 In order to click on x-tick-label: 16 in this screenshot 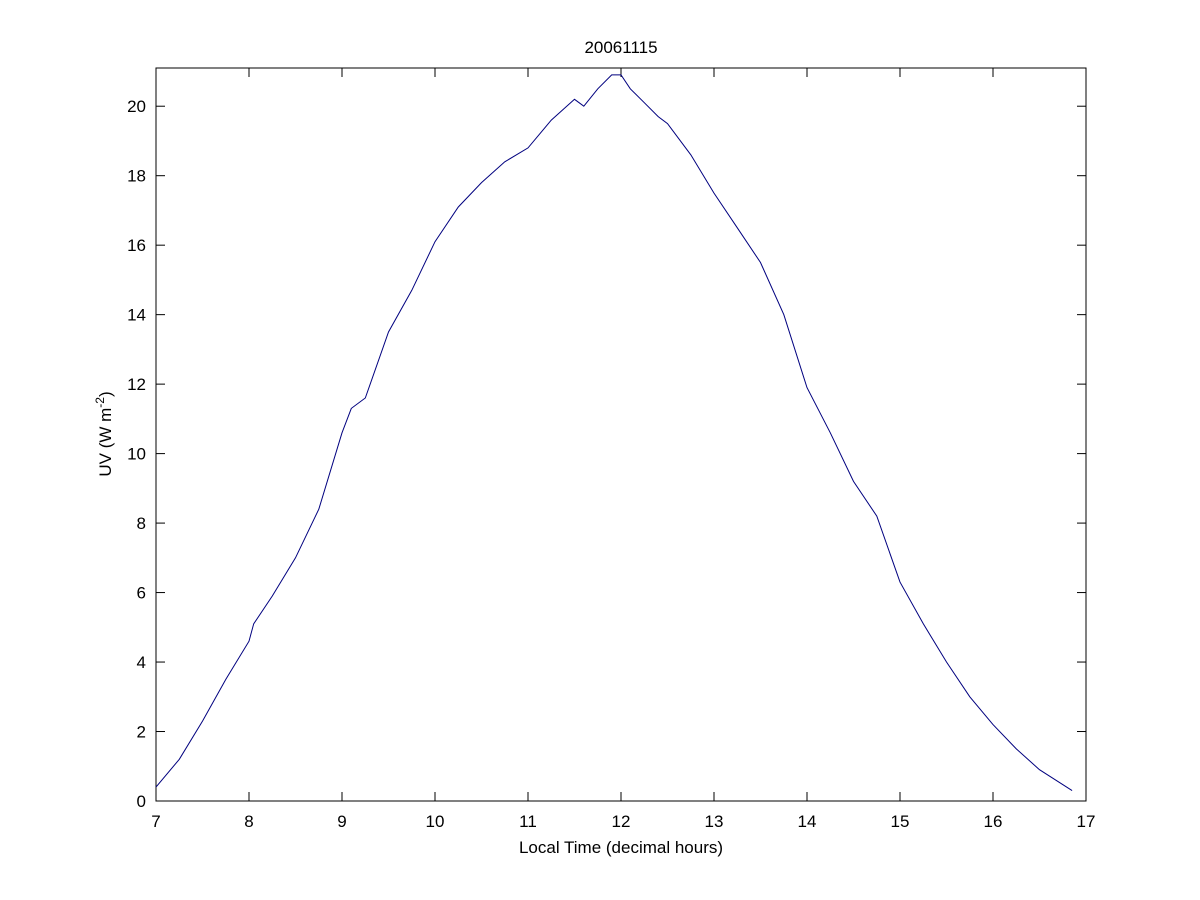, I will do `click(993, 821)`.